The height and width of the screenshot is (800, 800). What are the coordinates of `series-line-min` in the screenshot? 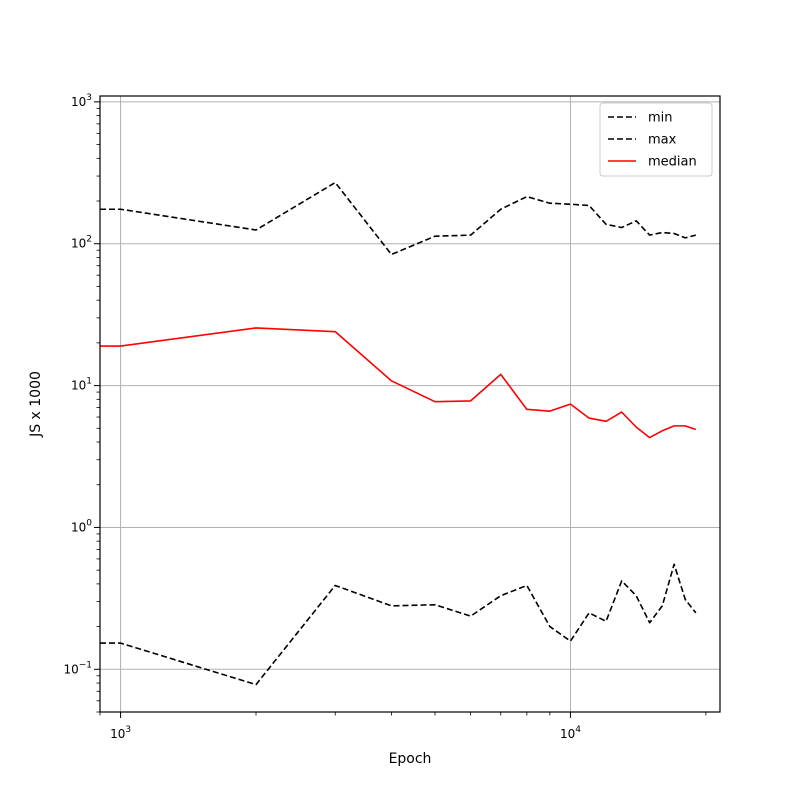 It's located at (398, 624).